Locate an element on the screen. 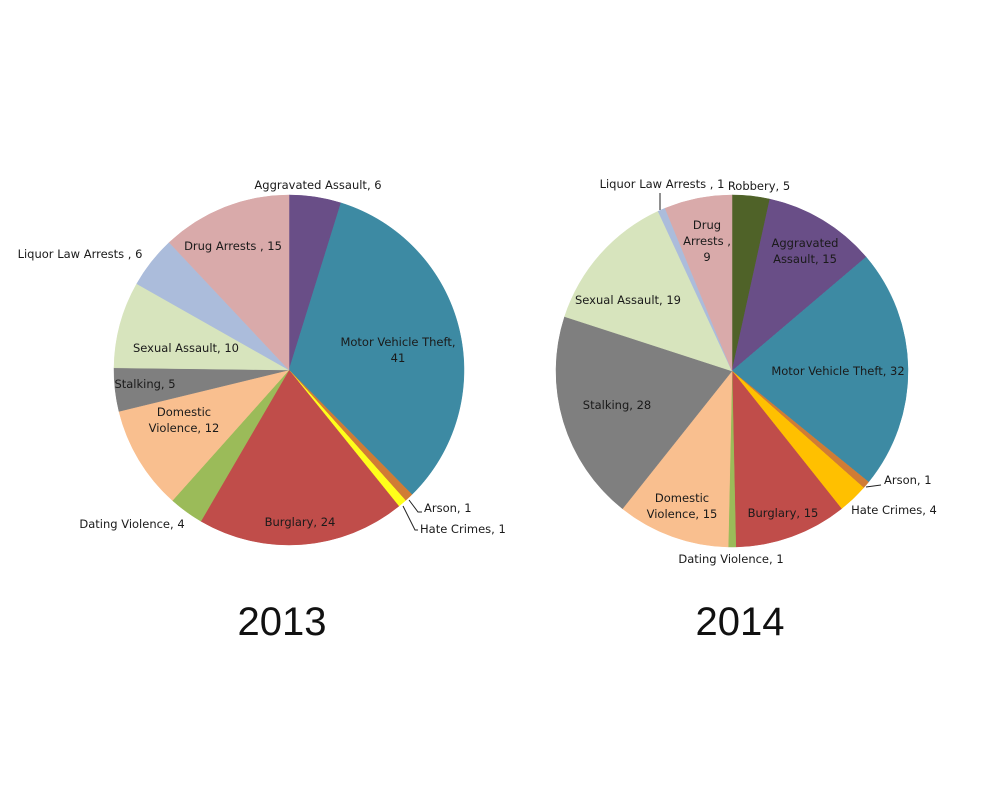  label-hate-crimes: Hate Crimes, 1 is located at coordinates (463, 529).